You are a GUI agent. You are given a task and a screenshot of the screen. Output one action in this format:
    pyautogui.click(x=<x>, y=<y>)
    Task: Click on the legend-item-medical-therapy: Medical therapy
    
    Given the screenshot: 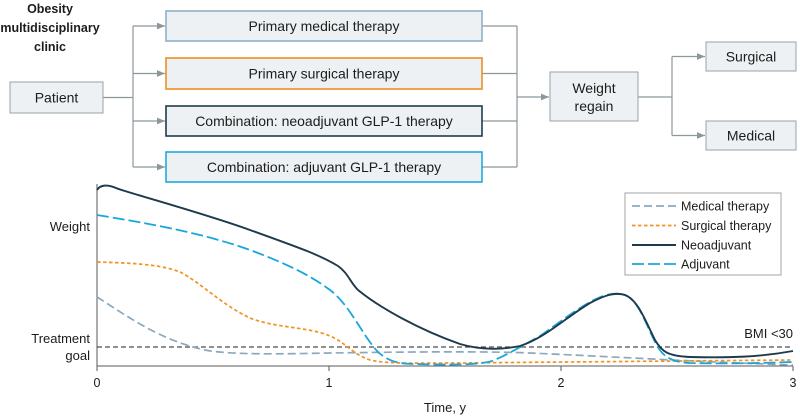 What is the action you would take?
    pyautogui.click(x=701, y=207)
    